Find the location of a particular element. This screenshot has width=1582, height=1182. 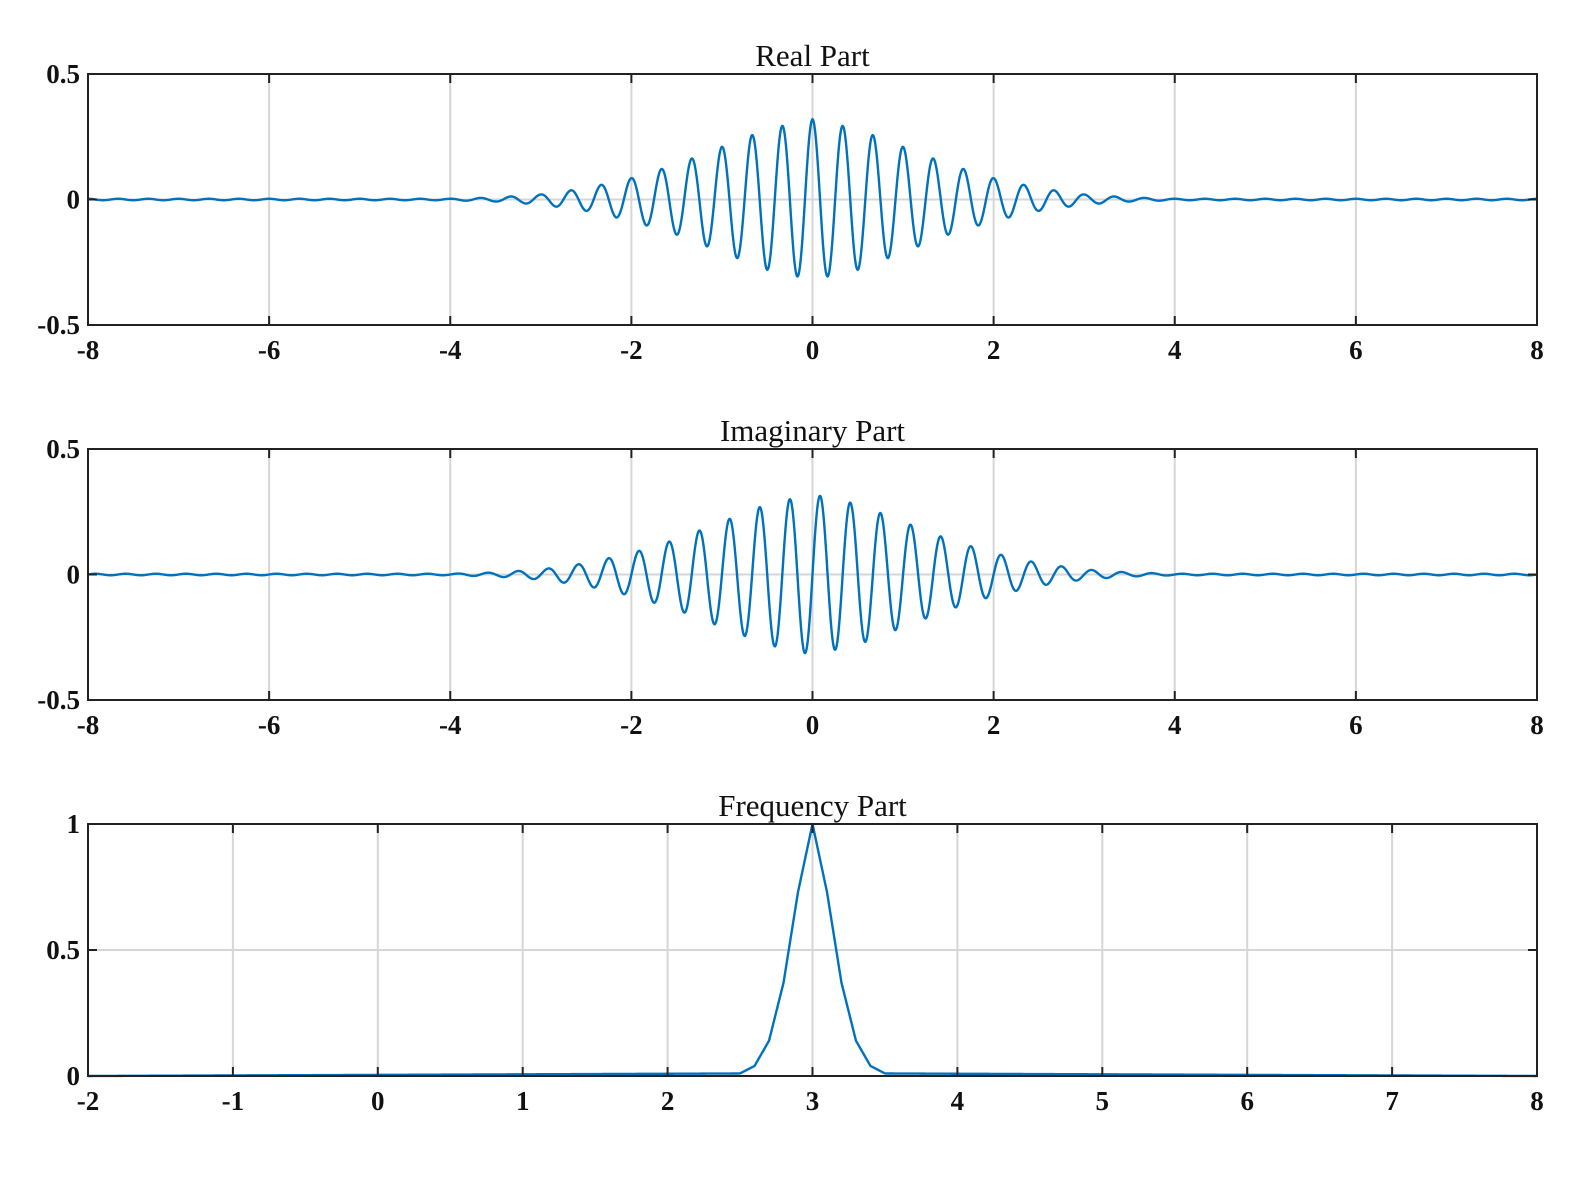

x-tick-label: 7 is located at coordinates (1392, 1101).